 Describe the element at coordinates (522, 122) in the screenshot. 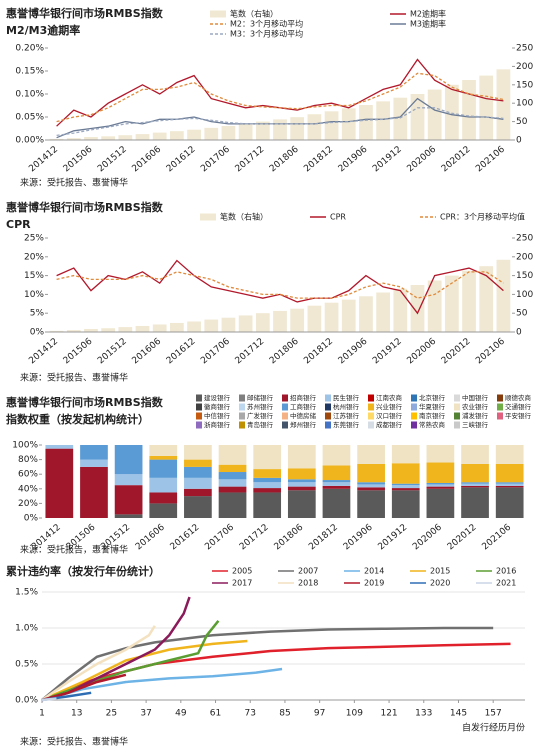

I see `y2-tick-label: 50` at that location.